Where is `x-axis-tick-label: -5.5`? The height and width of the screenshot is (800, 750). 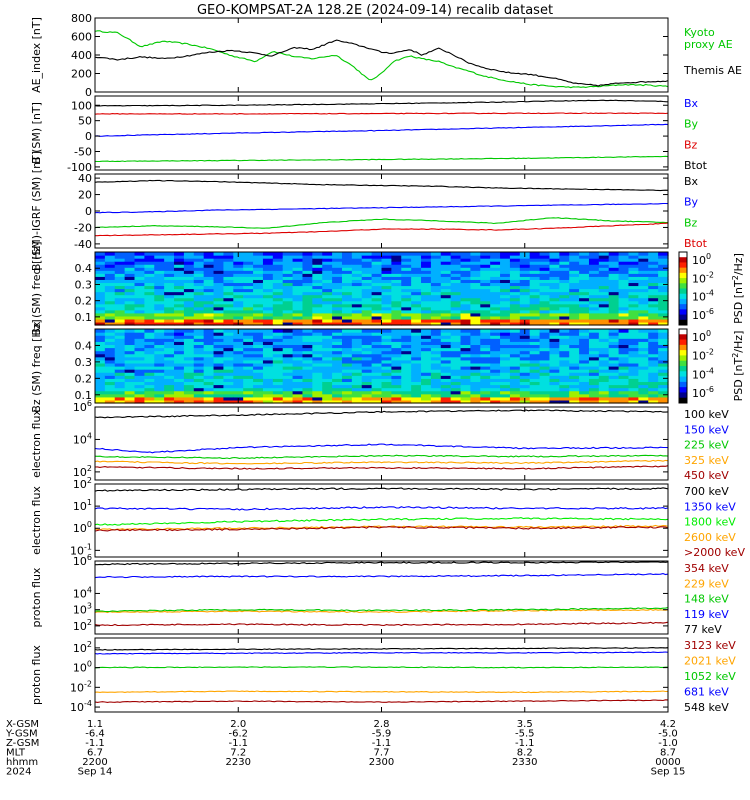
x-axis-tick-label: -5.5 is located at coordinates (525, 734).